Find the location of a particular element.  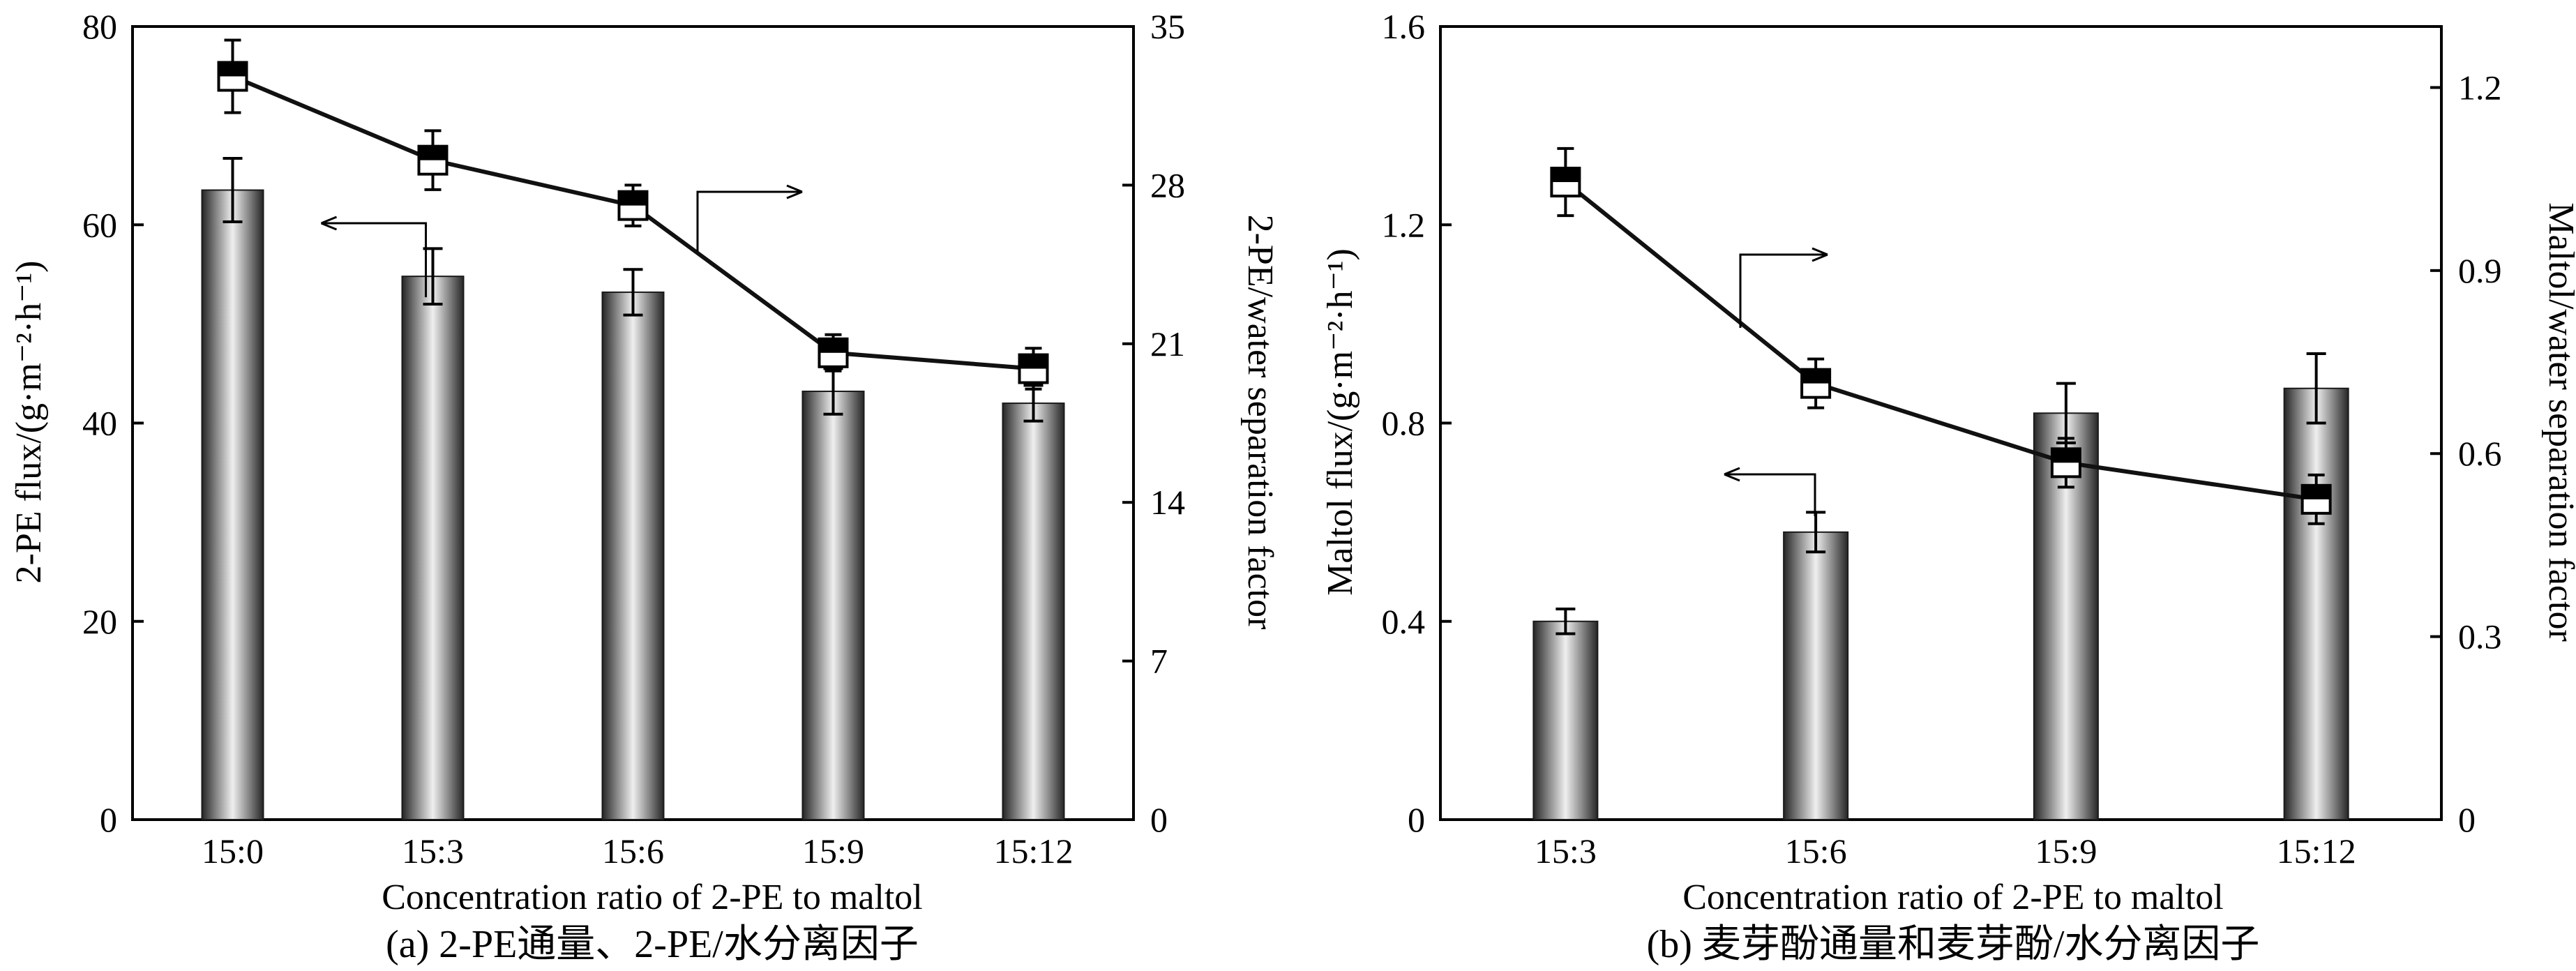

panel-a-y-right-tick-label: 28 is located at coordinates (1167, 185).